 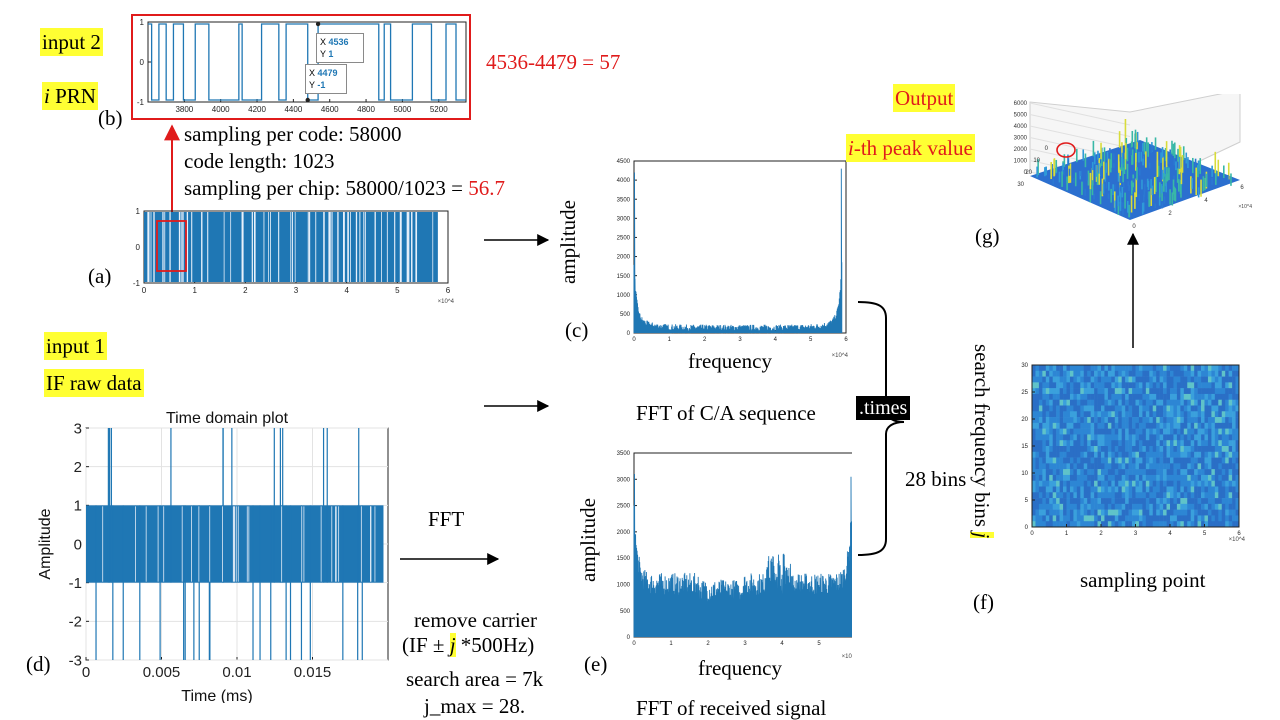 What do you see at coordinates (257, 109) in the screenshot?
I see `b-xtick-label: 4200` at bounding box center [257, 109].